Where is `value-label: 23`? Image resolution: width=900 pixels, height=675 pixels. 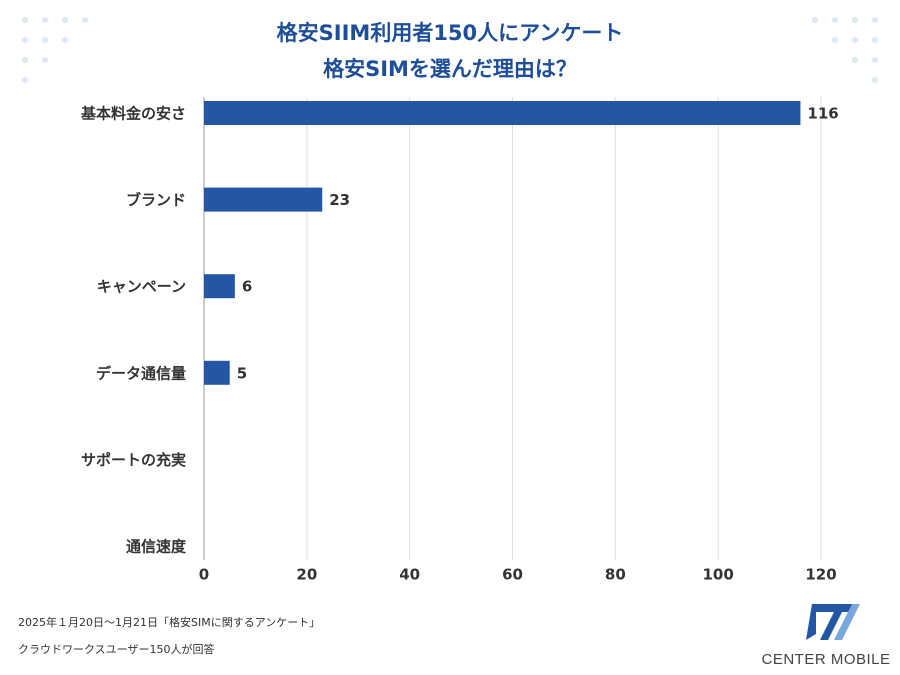
value-label: 23 is located at coordinates (339, 200).